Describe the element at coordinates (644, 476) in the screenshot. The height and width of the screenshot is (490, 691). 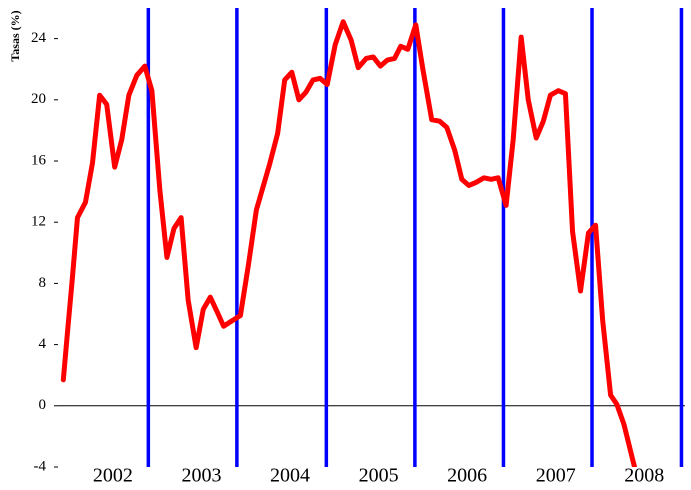
I see `x-tick-label: 2008` at that location.